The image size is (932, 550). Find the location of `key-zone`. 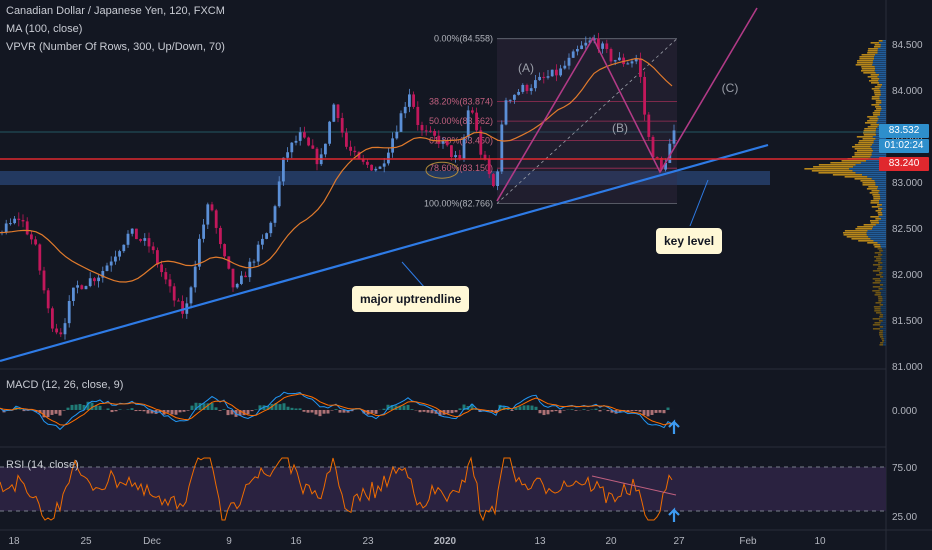

key-zone is located at coordinates (443, 158).